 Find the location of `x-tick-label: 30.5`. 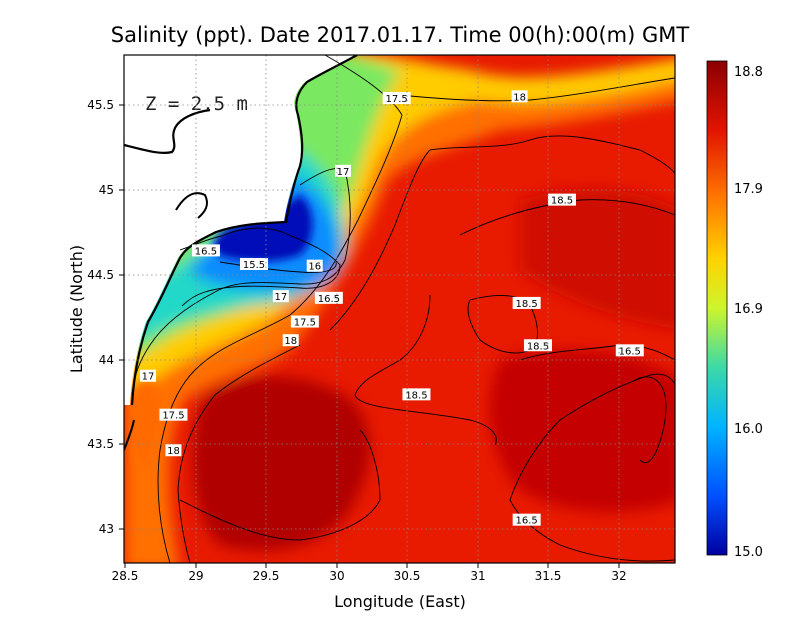

x-tick-label: 30.5 is located at coordinates (407, 576).